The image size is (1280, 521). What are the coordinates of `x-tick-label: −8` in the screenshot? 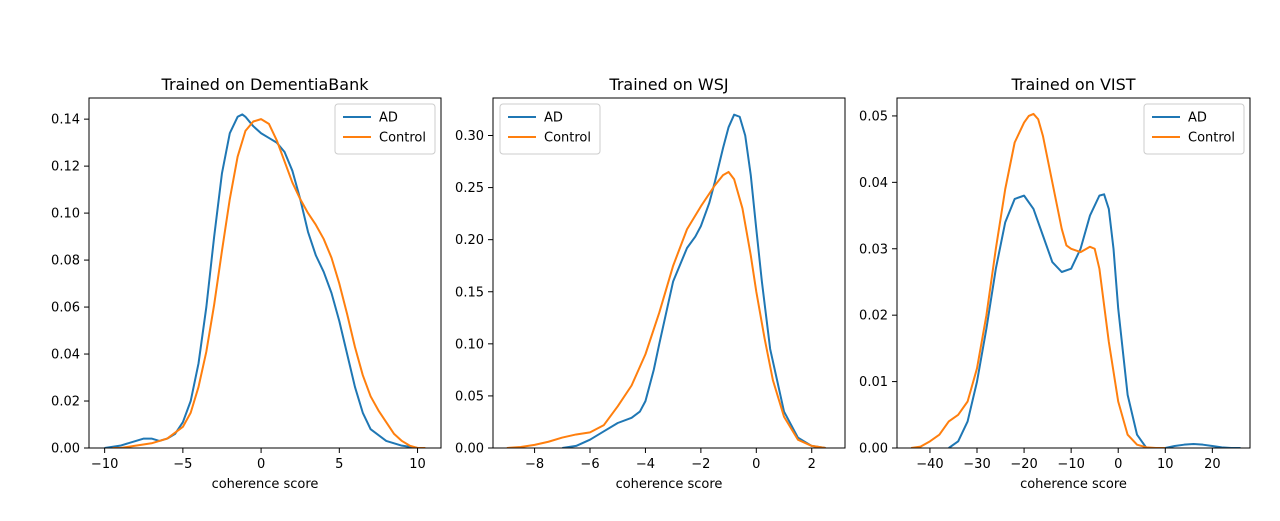 It's located at (534, 464).